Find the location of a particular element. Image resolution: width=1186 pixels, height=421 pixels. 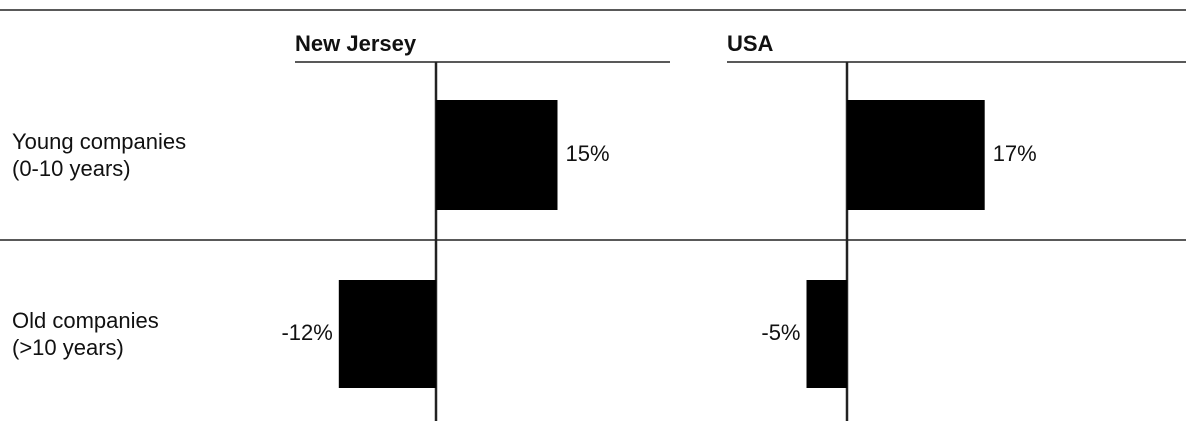

value-label: 15% is located at coordinates (588, 153).